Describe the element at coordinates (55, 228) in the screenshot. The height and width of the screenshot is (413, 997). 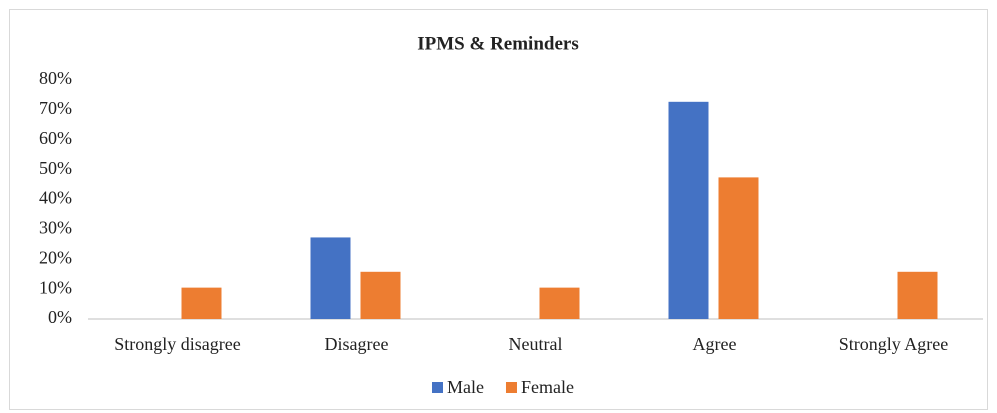
I see `y-tick-label: 30%` at that location.